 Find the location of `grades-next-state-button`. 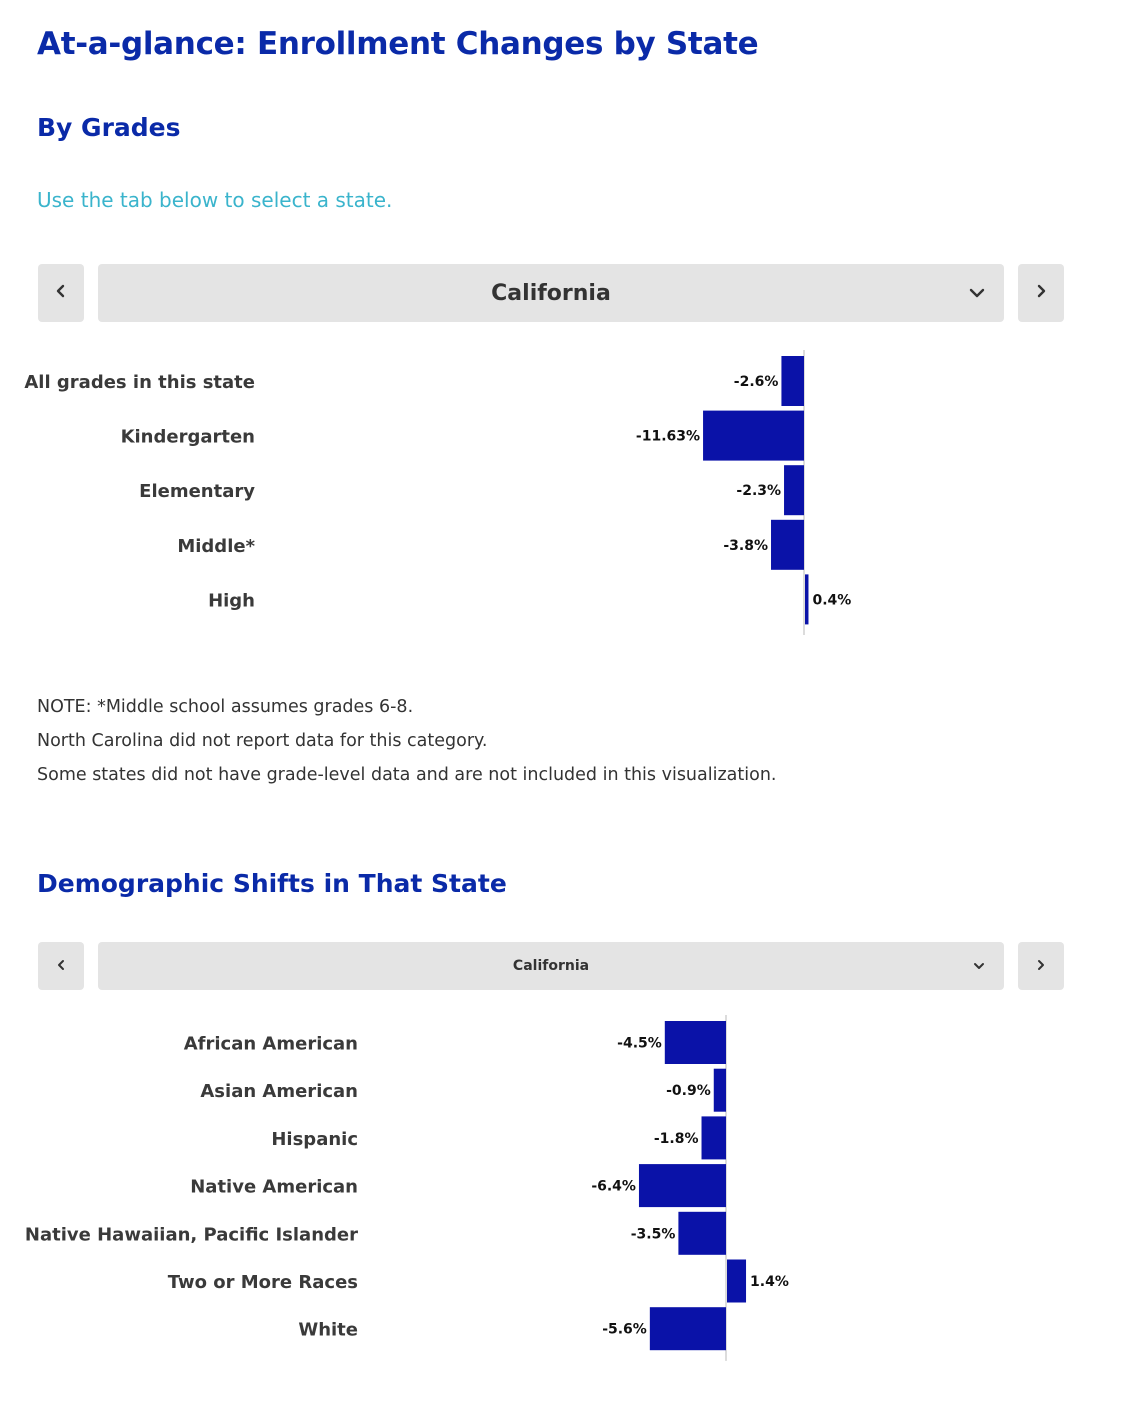

grades-next-state-button is located at coordinates (1041, 293).